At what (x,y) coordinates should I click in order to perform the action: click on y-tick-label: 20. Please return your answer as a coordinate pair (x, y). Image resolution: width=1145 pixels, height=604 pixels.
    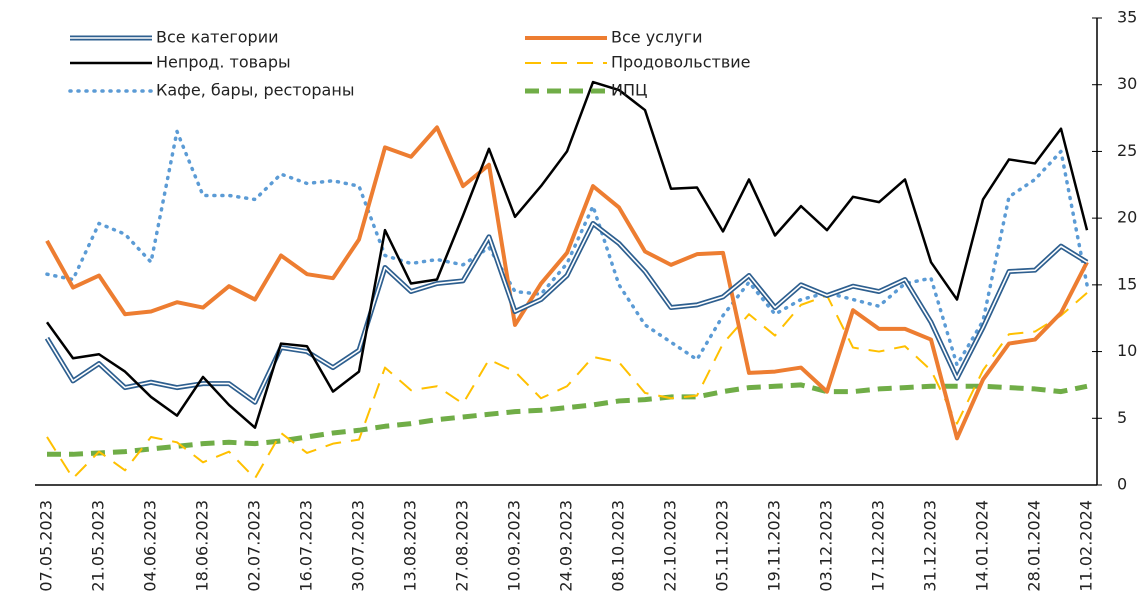
    Looking at the image, I should click on (1127, 217).